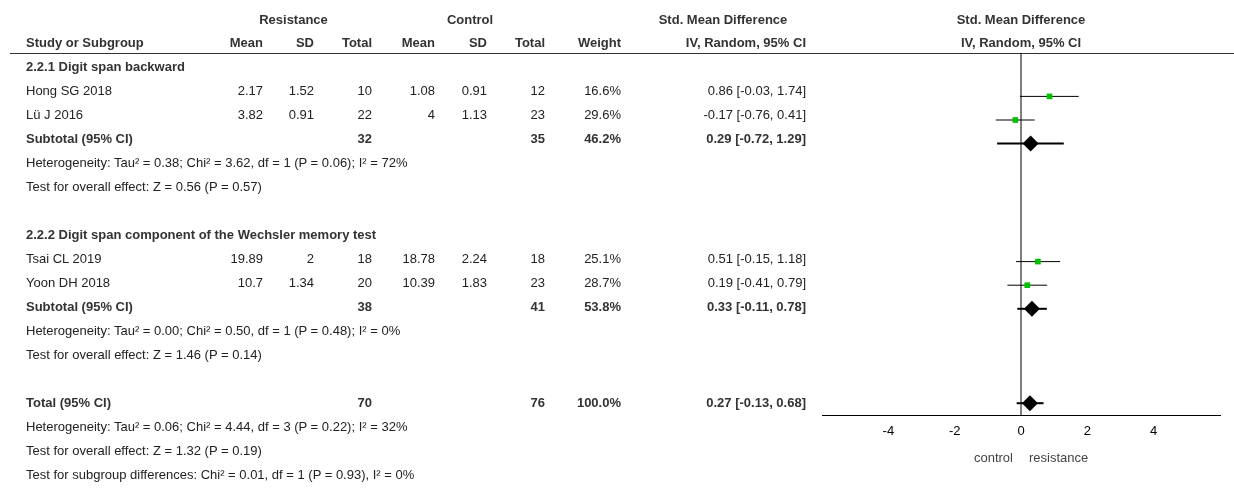 This screenshot has width=1234, height=490. What do you see at coordinates (217, 162) in the screenshot?
I see `category-label: Heterogeneity: Tau² = 0.38; Chi² = 3.62, df = 1 (P = 0.06); I² = 72%` at bounding box center [217, 162].